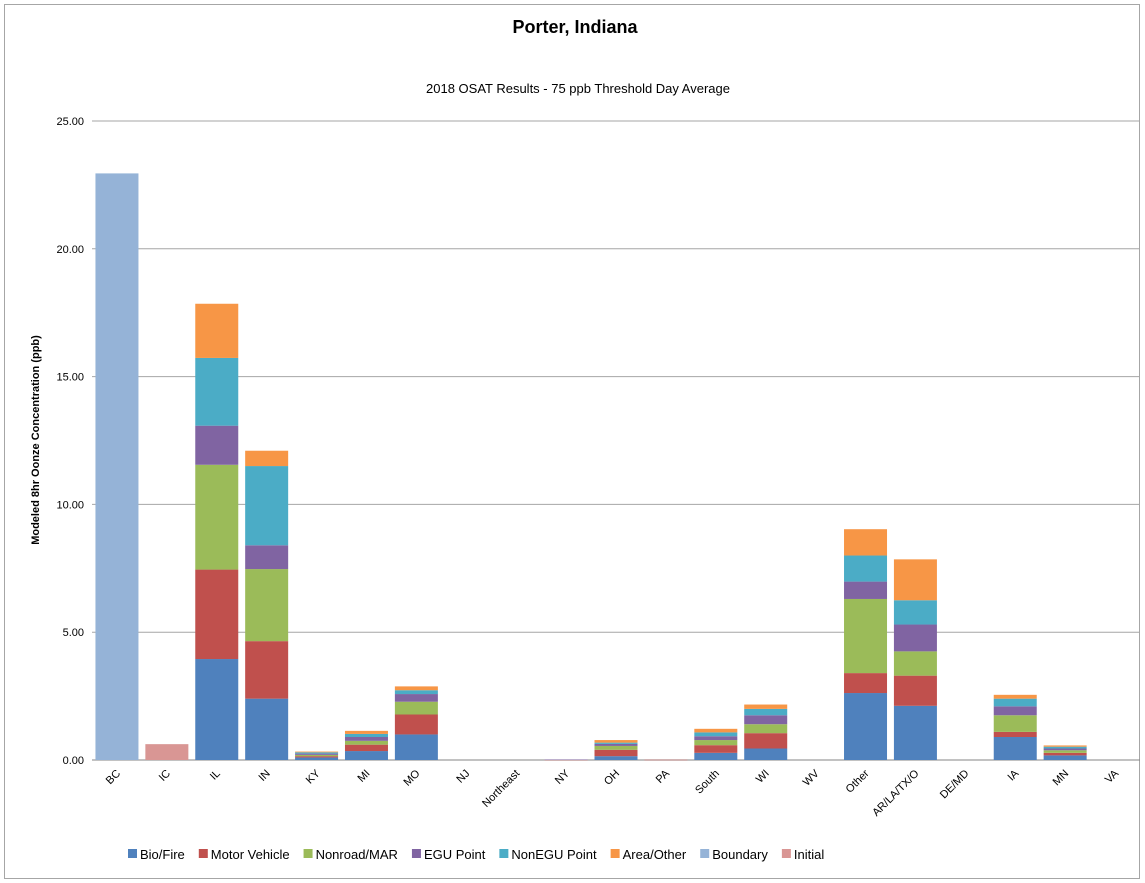  I want to click on x-tick-label: Other, so click(858, 781).